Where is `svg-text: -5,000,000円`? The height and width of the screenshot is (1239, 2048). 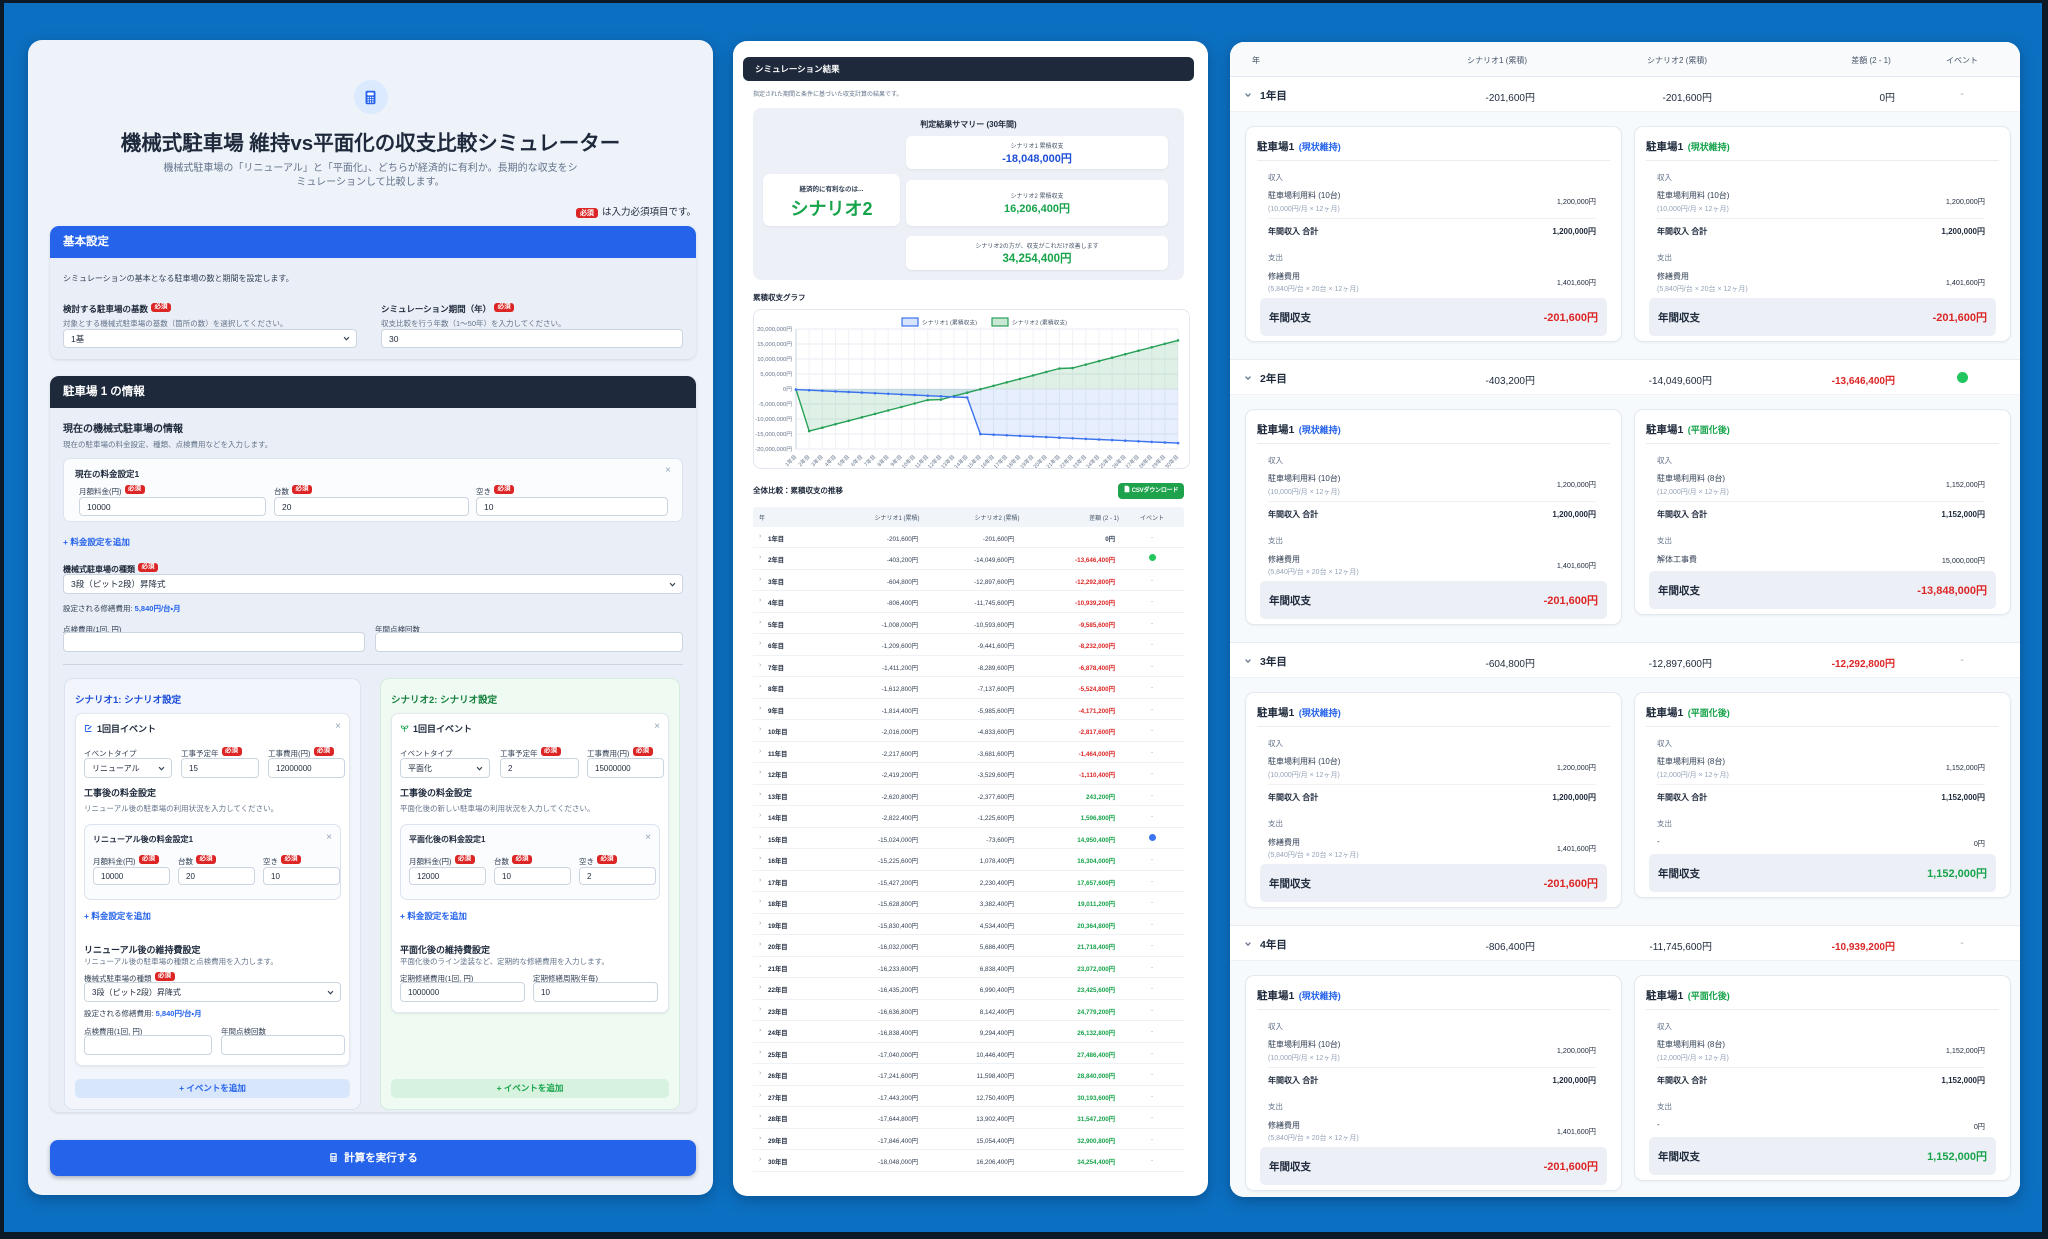 svg-text: -5,000,000円 is located at coordinates (775, 404).